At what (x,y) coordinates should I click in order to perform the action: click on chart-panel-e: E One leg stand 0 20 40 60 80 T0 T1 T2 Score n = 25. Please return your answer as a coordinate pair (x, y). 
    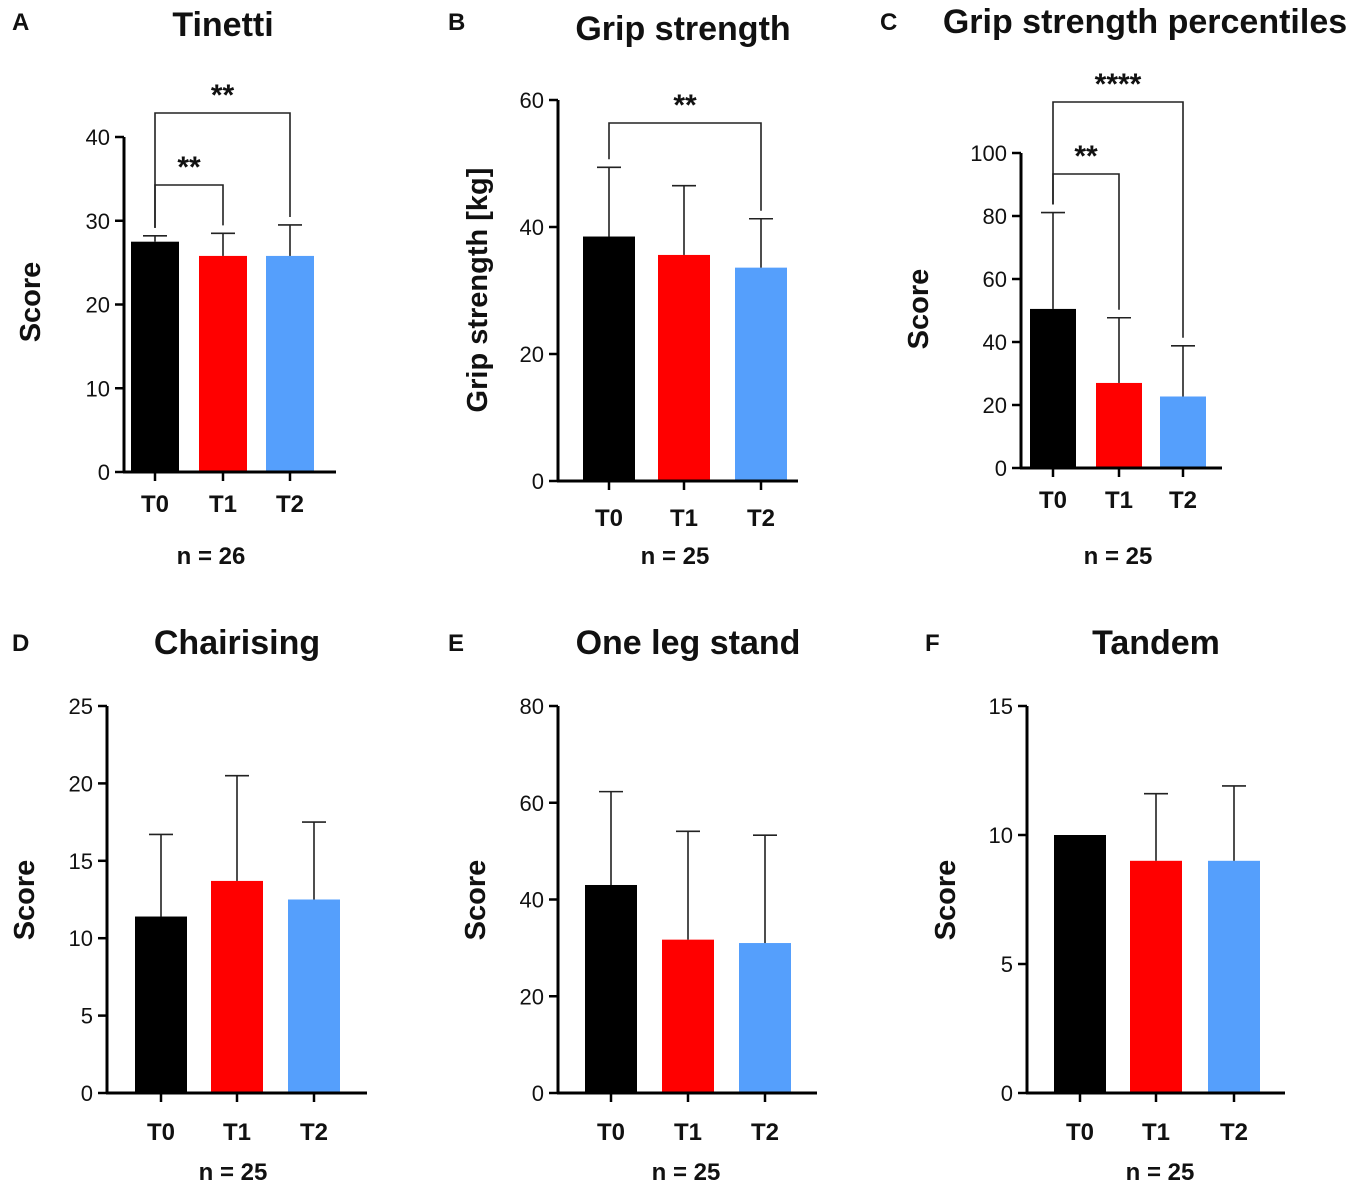
    Looking at the image, I should click on (632, 905).